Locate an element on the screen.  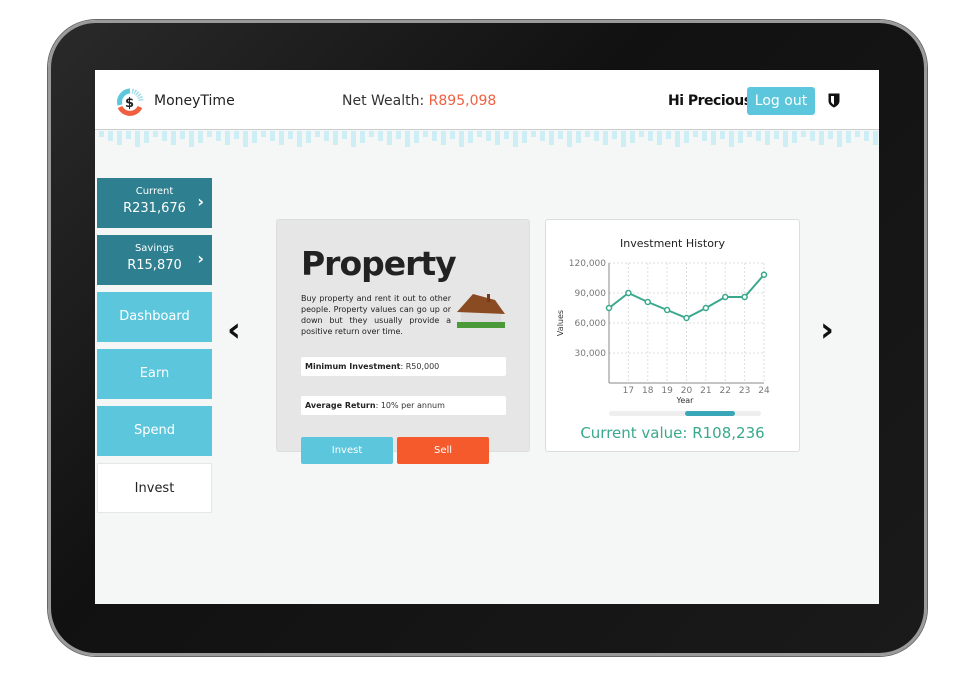
account-label: Current is located at coordinates (154, 191).